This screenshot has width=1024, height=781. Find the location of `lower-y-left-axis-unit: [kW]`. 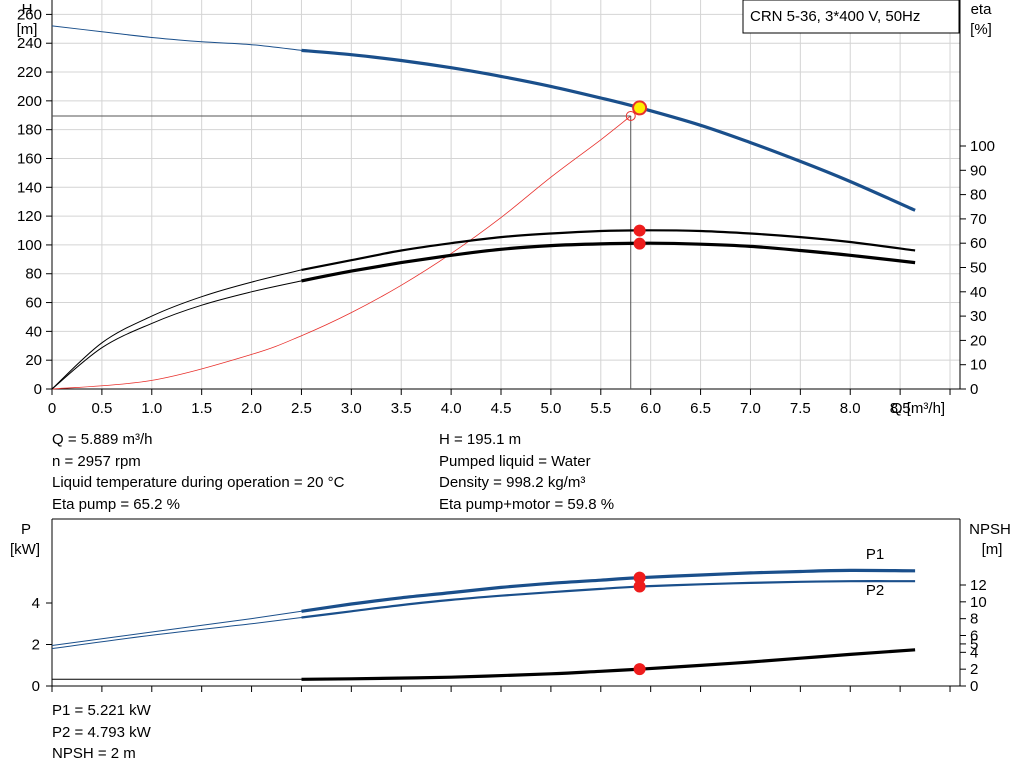

lower-y-left-axis-unit: [kW] is located at coordinates (25, 549).